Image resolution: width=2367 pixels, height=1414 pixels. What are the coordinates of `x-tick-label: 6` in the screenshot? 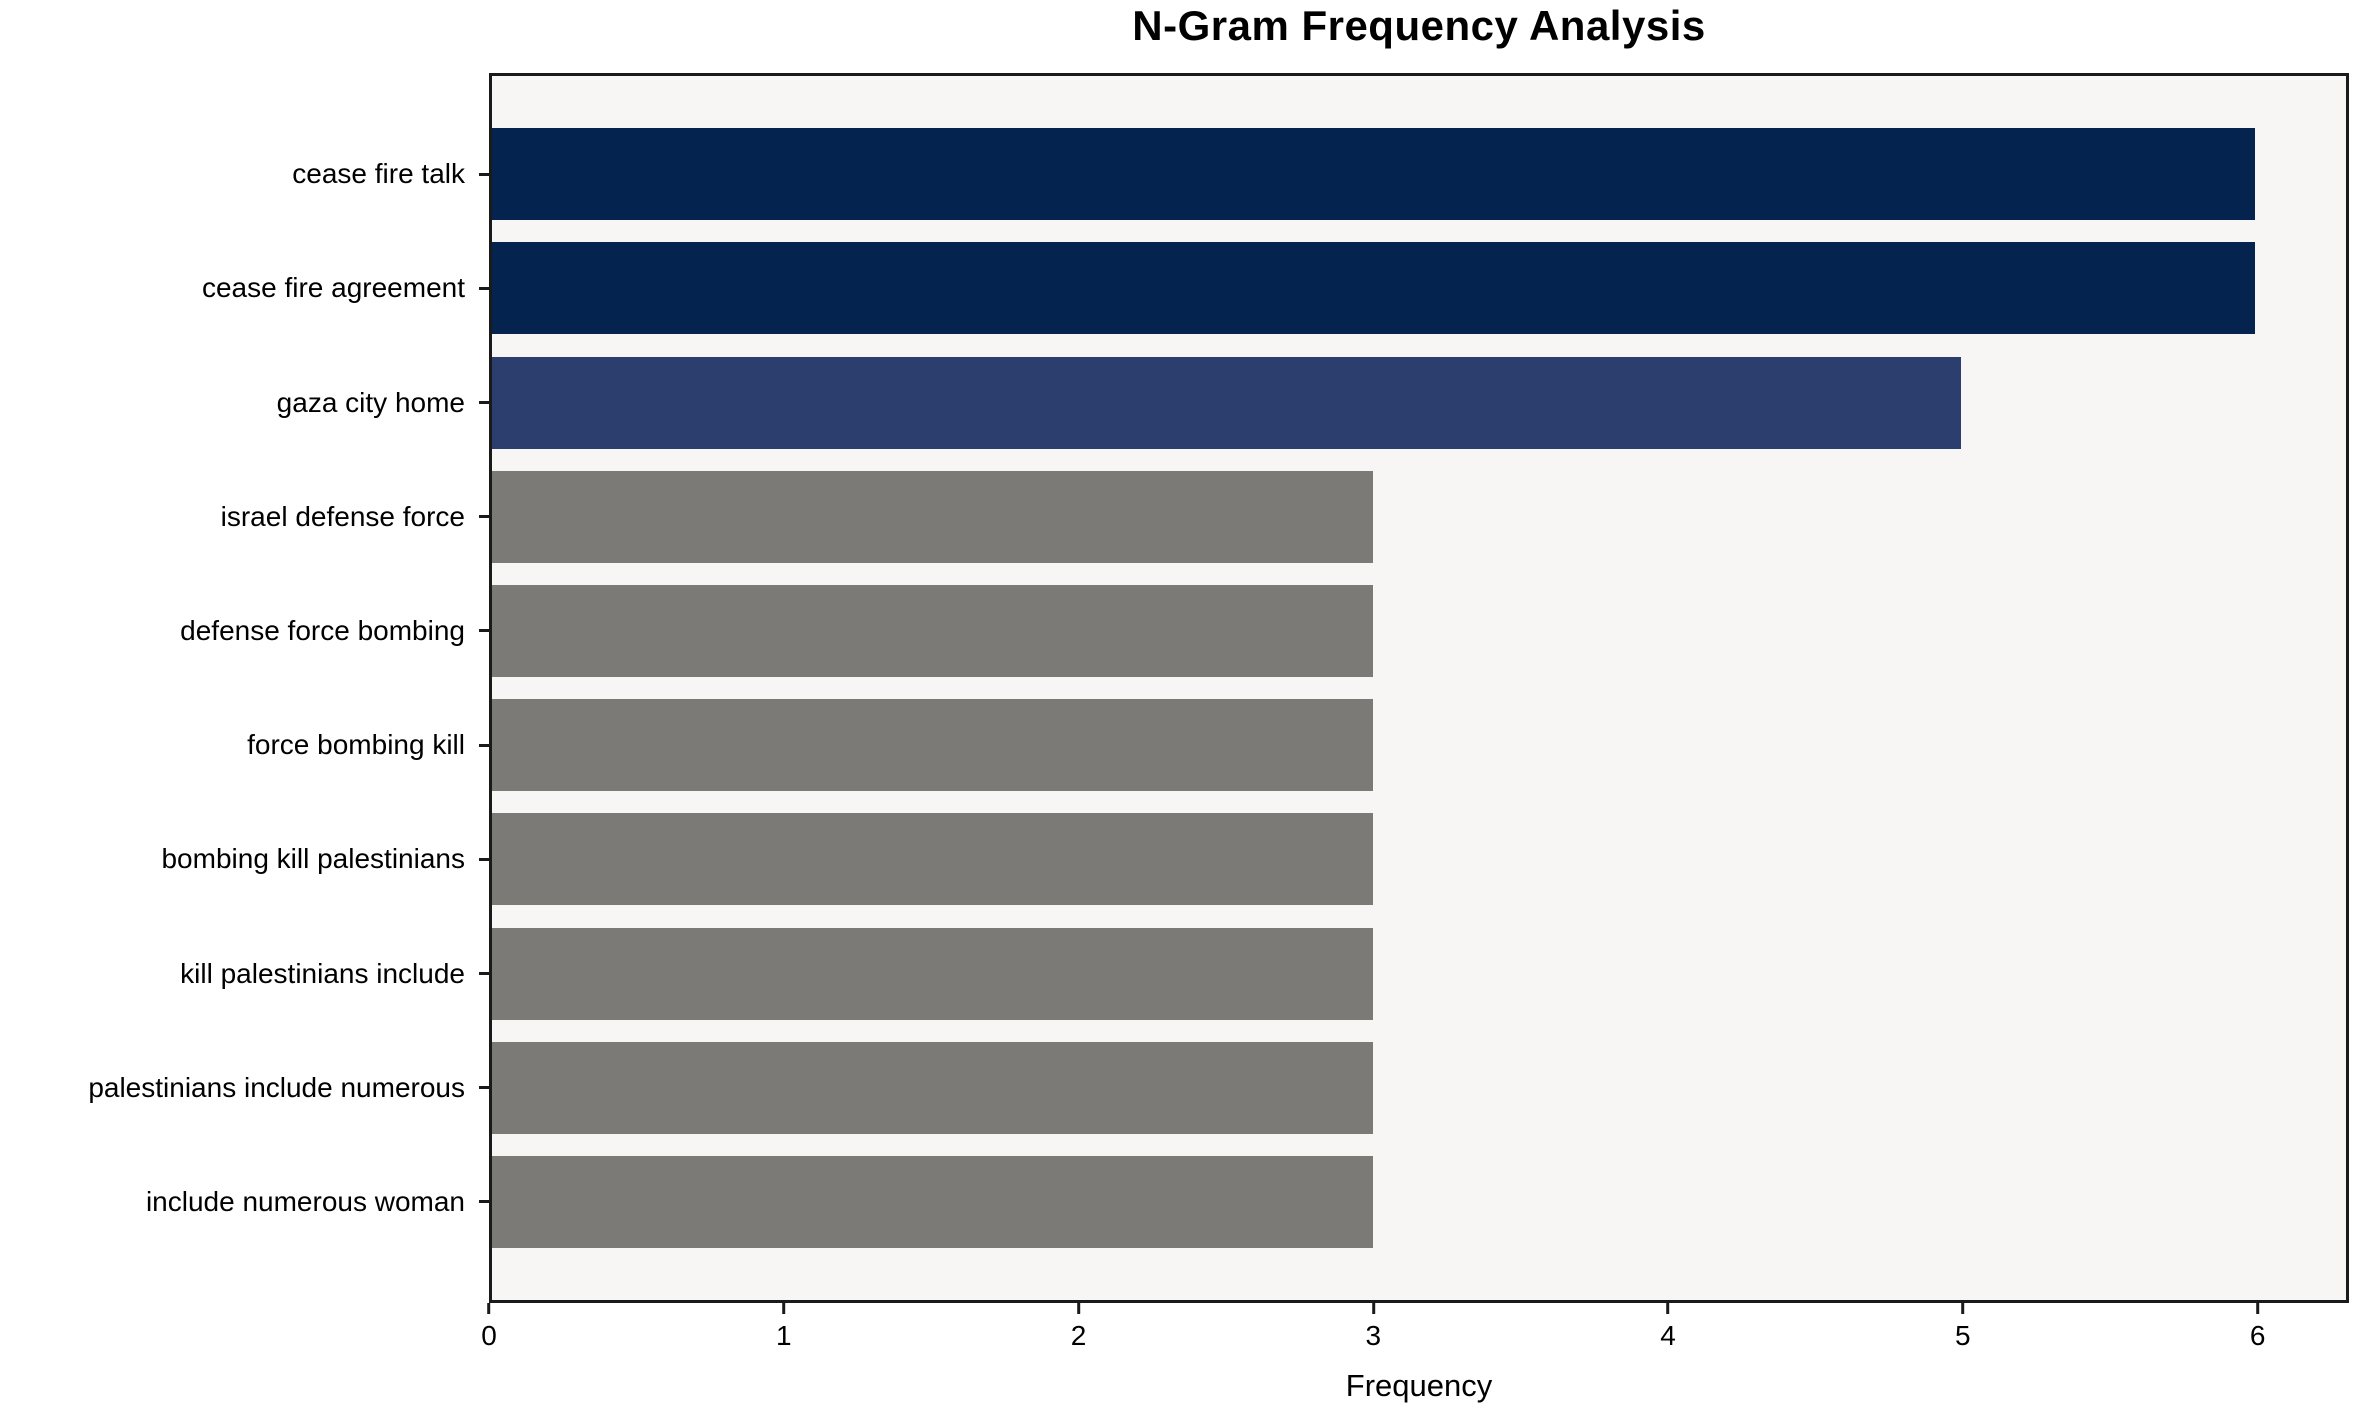 It's located at (2257, 1335).